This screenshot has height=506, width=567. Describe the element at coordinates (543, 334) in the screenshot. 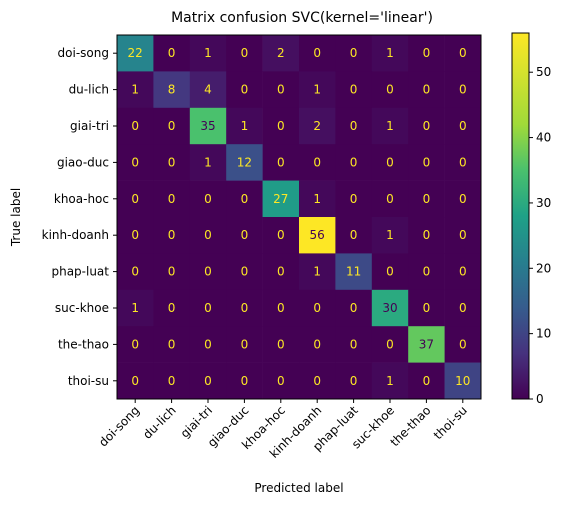

I see `colorbar-tick-label: 10` at that location.